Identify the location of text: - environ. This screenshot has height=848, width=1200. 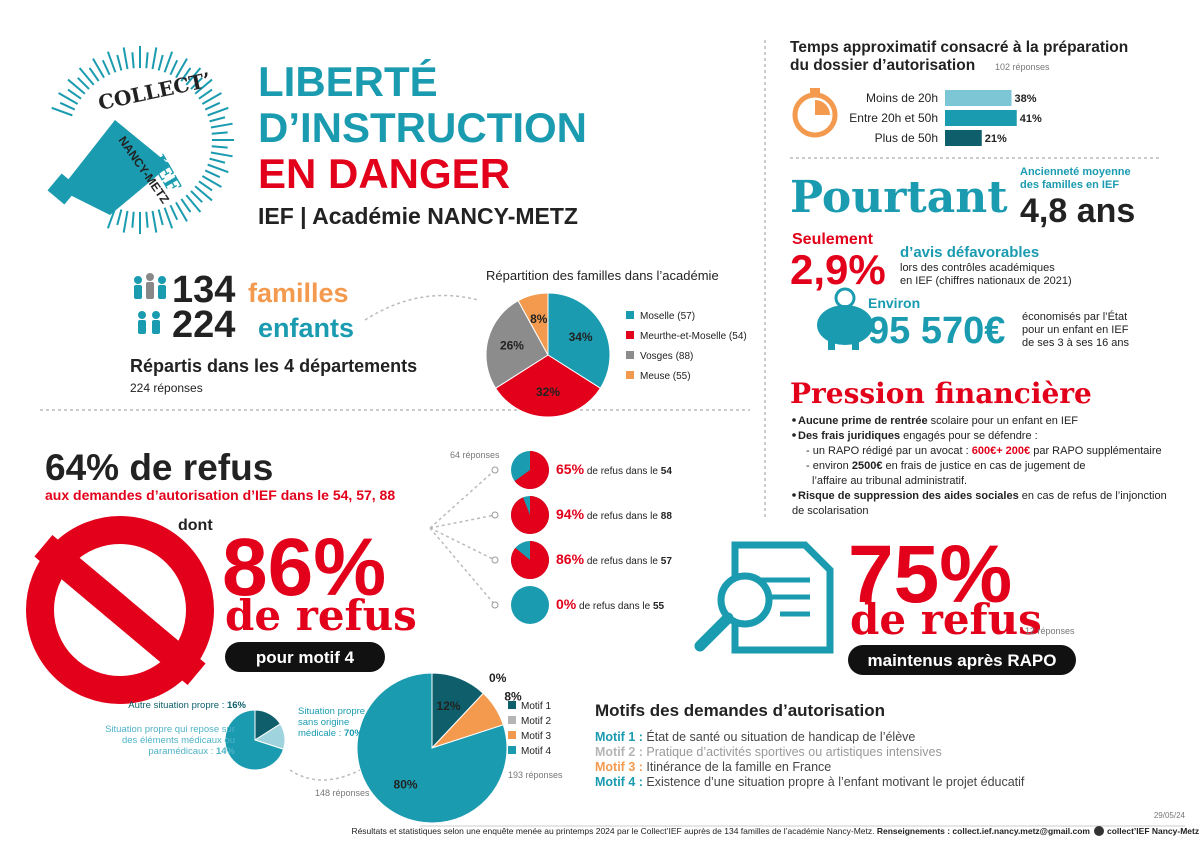
(827, 466).